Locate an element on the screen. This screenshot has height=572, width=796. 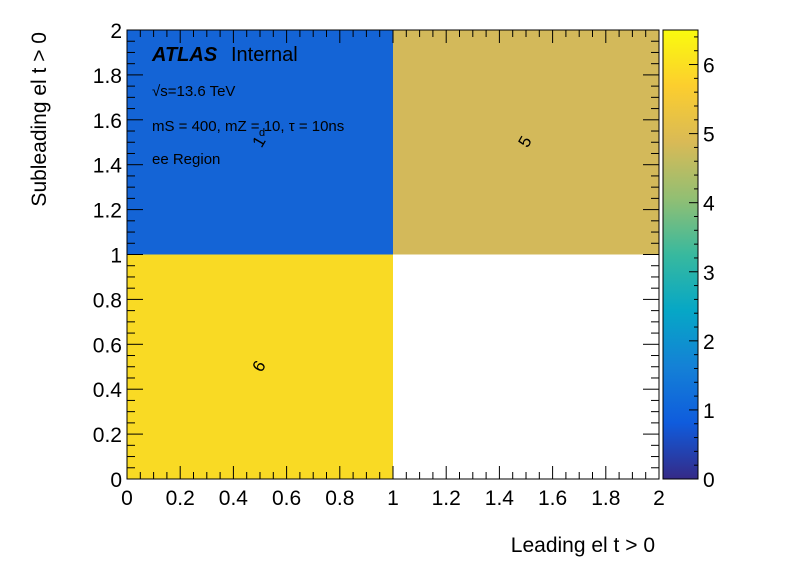
z-tick-label: 4 is located at coordinates (709, 204).